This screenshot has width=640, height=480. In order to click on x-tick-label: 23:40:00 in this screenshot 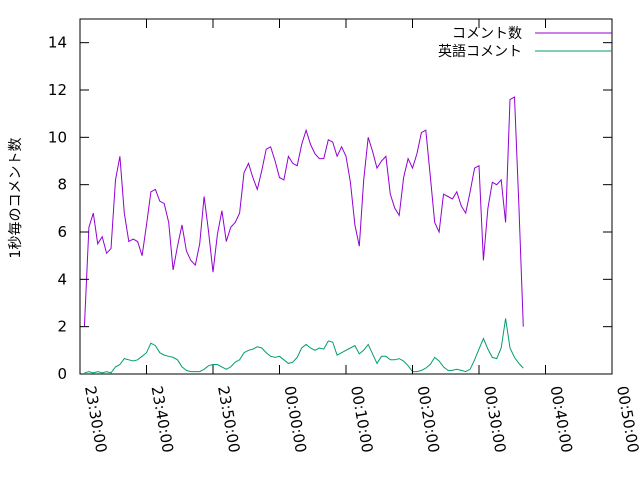, I will do `click(162, 419)`.